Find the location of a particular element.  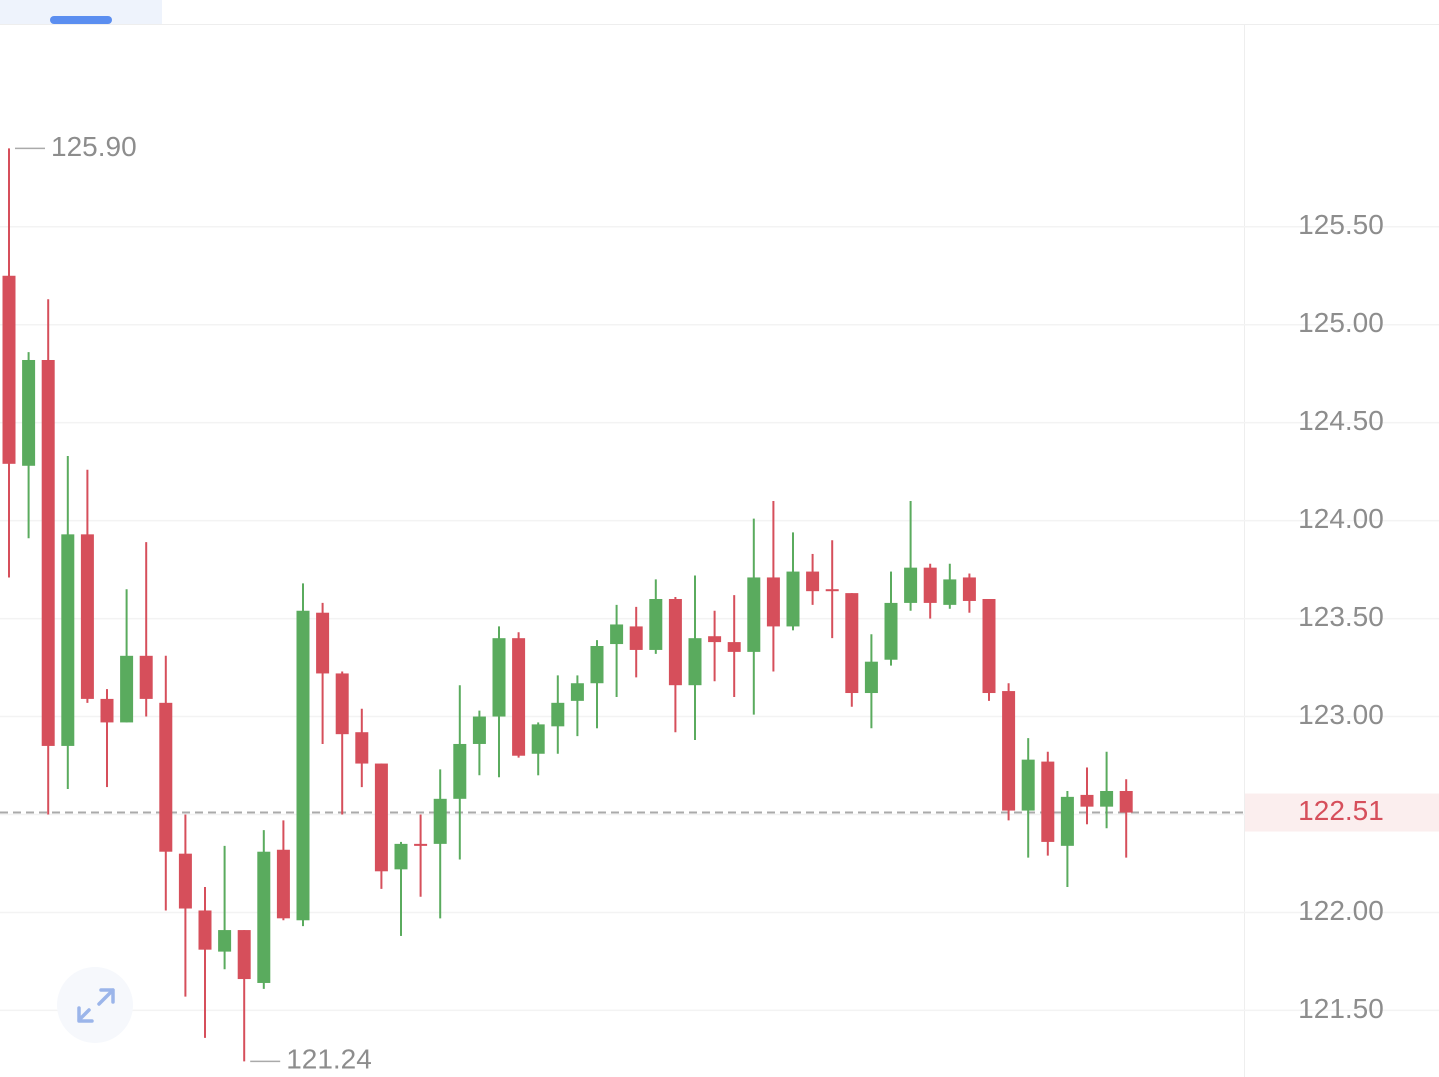

y-tick-label: 121.50 is located at coordinates (1341, 1008).